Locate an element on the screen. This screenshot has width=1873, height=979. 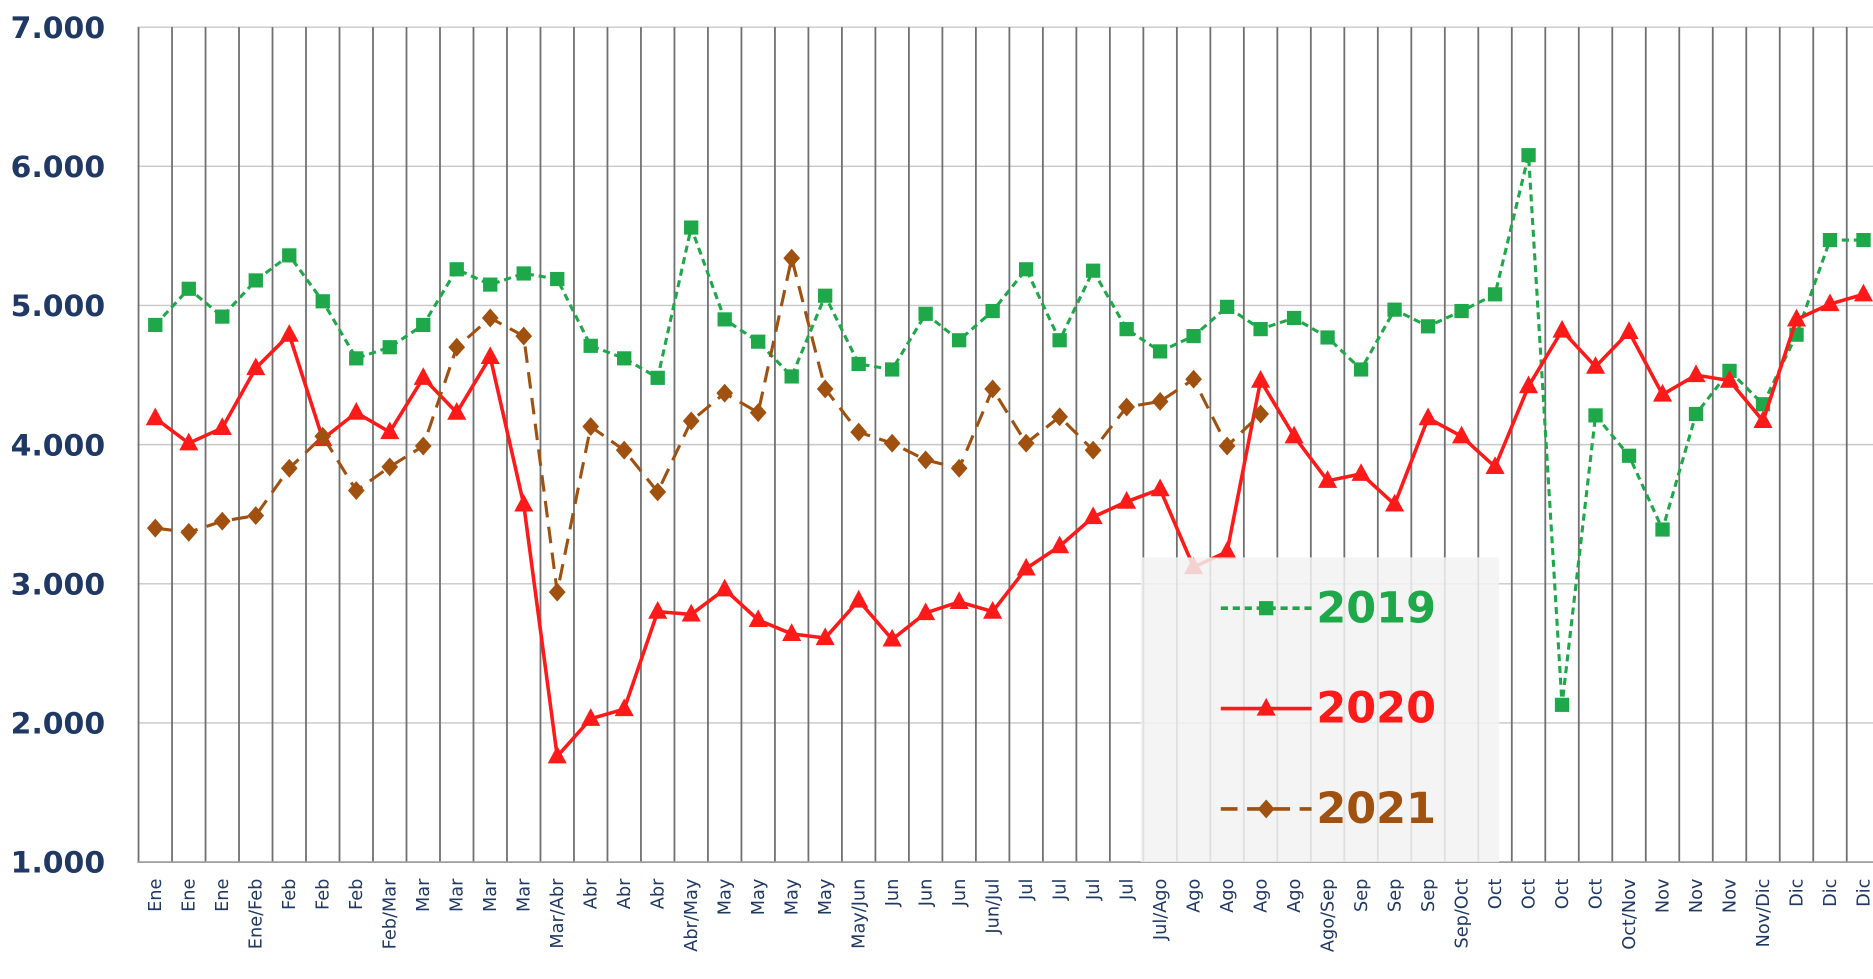
y-tick-label: 5.000 is located at coordinates (58, 306).